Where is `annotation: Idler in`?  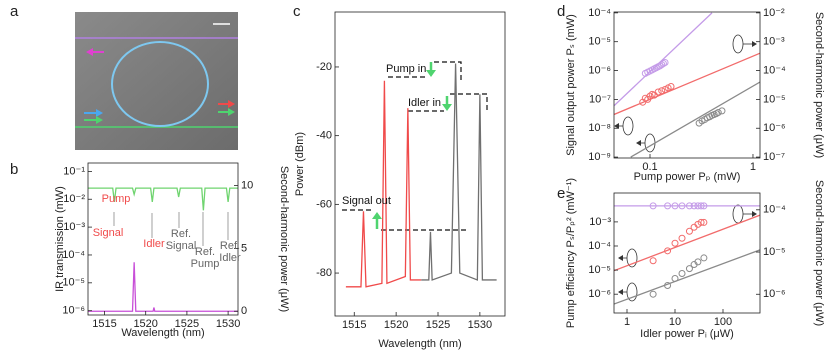
annotation: Idler in is located at coordinates (424, 103).